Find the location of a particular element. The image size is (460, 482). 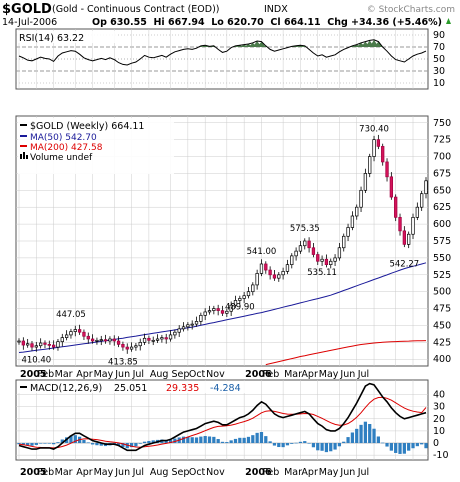

price-tick-label: 575 is located at coordinates (442, 241).